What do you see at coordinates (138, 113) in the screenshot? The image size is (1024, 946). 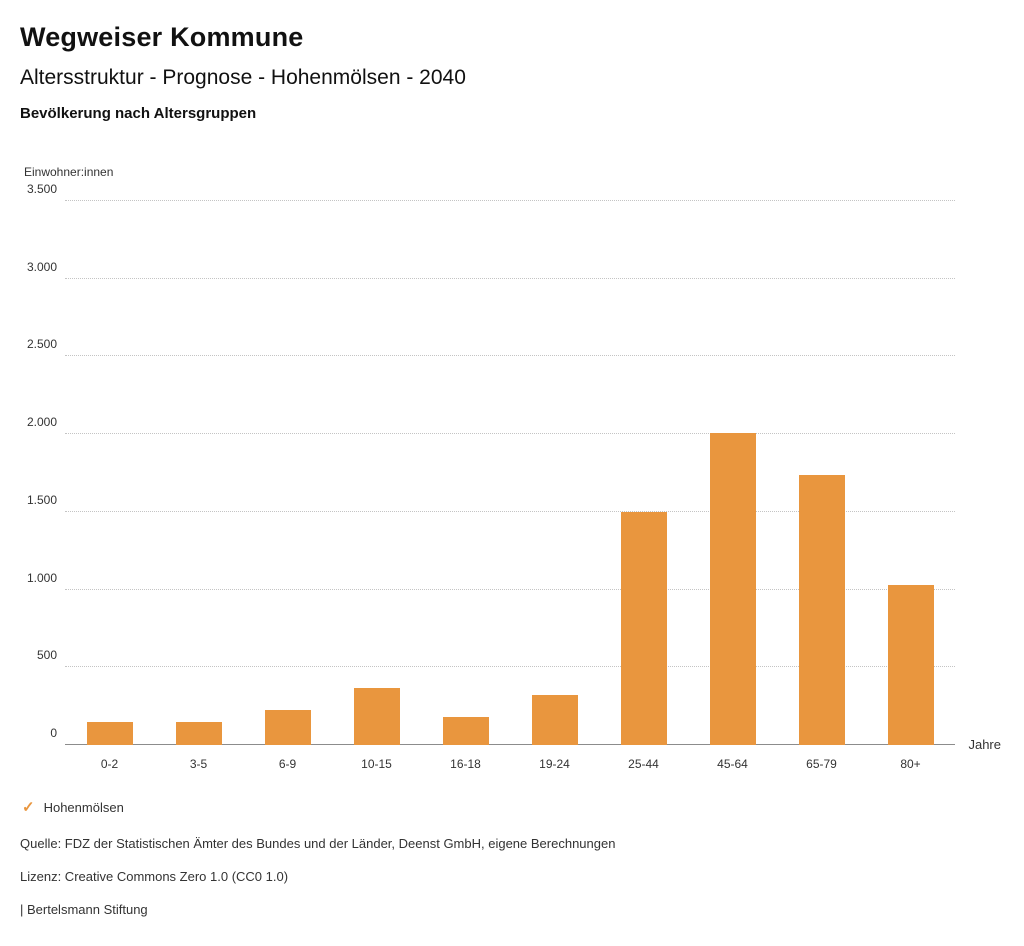 I see `chart-section-title: Bevölkerung nach Altersgruppen` at bounding box center [138, 113].